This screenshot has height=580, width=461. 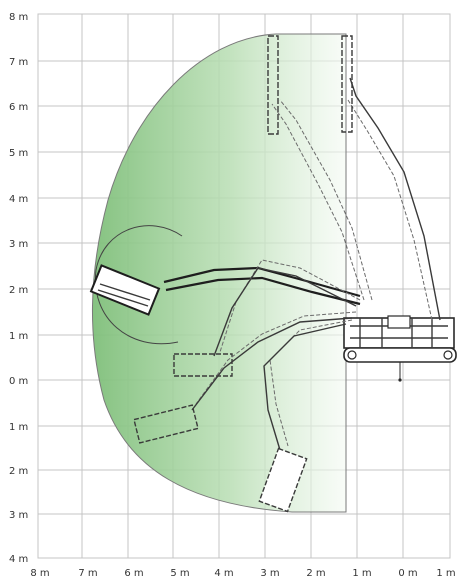 I want to click on x-axis: 8 m 7 m 6 m 5 m 4 m 3 m 2 m 1 m 0 m 1 m, so click(x=242, y=573).